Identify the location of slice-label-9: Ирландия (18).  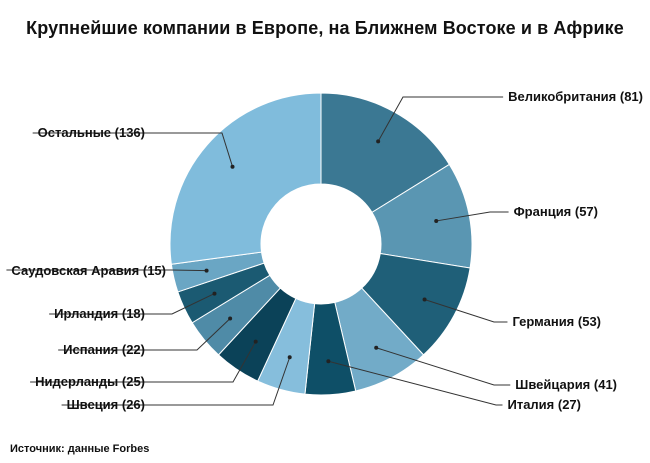
(99, 313).